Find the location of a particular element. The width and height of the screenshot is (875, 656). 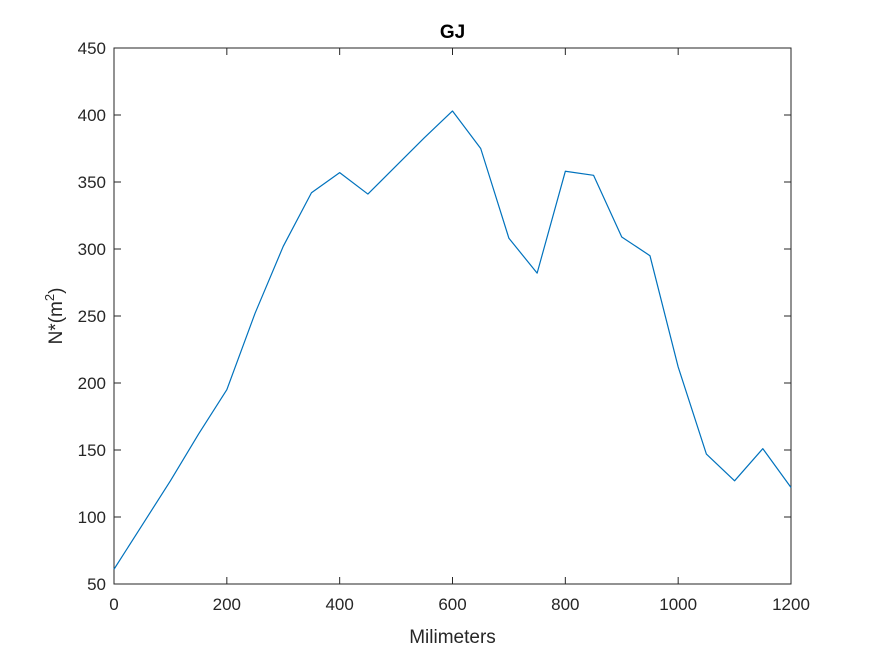

y-axis-label: N*(m2) is located at coordinates (54, 316).